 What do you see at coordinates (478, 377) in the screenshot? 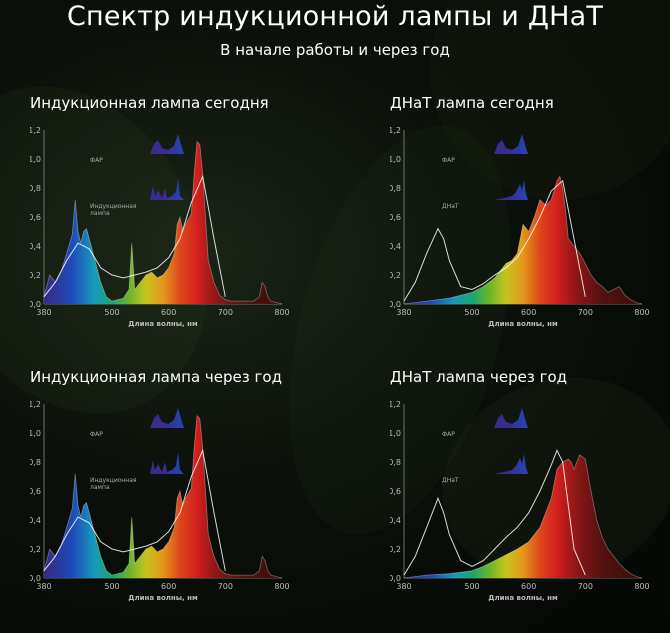
I see `chart-title: ДНаТ лампа через год` at bounding box center [478, 377].